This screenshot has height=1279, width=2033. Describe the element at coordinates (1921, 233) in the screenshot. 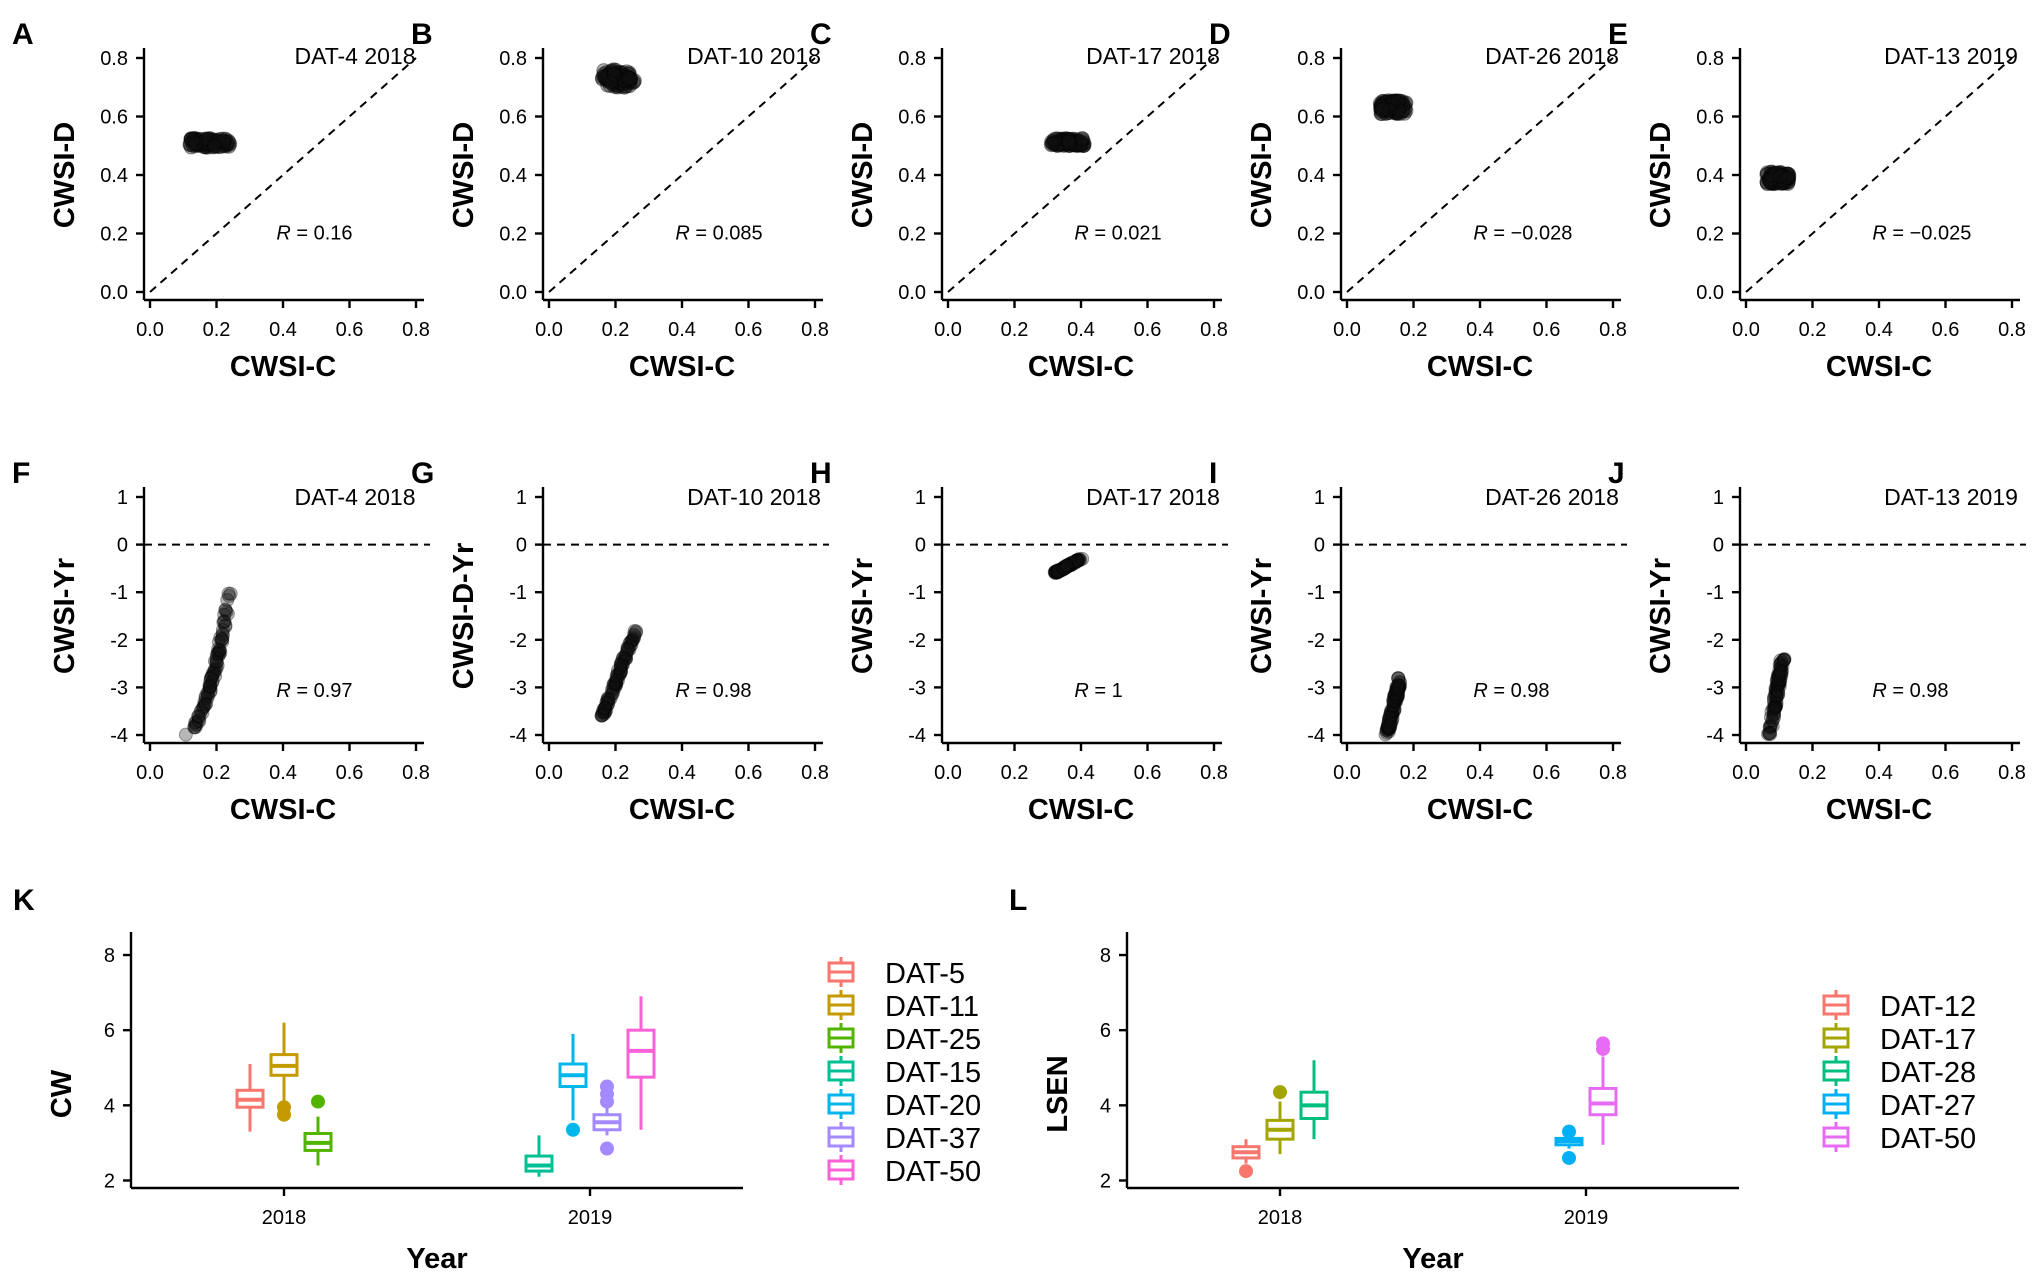

I see `r-annotation: R = −0.025` at that location.